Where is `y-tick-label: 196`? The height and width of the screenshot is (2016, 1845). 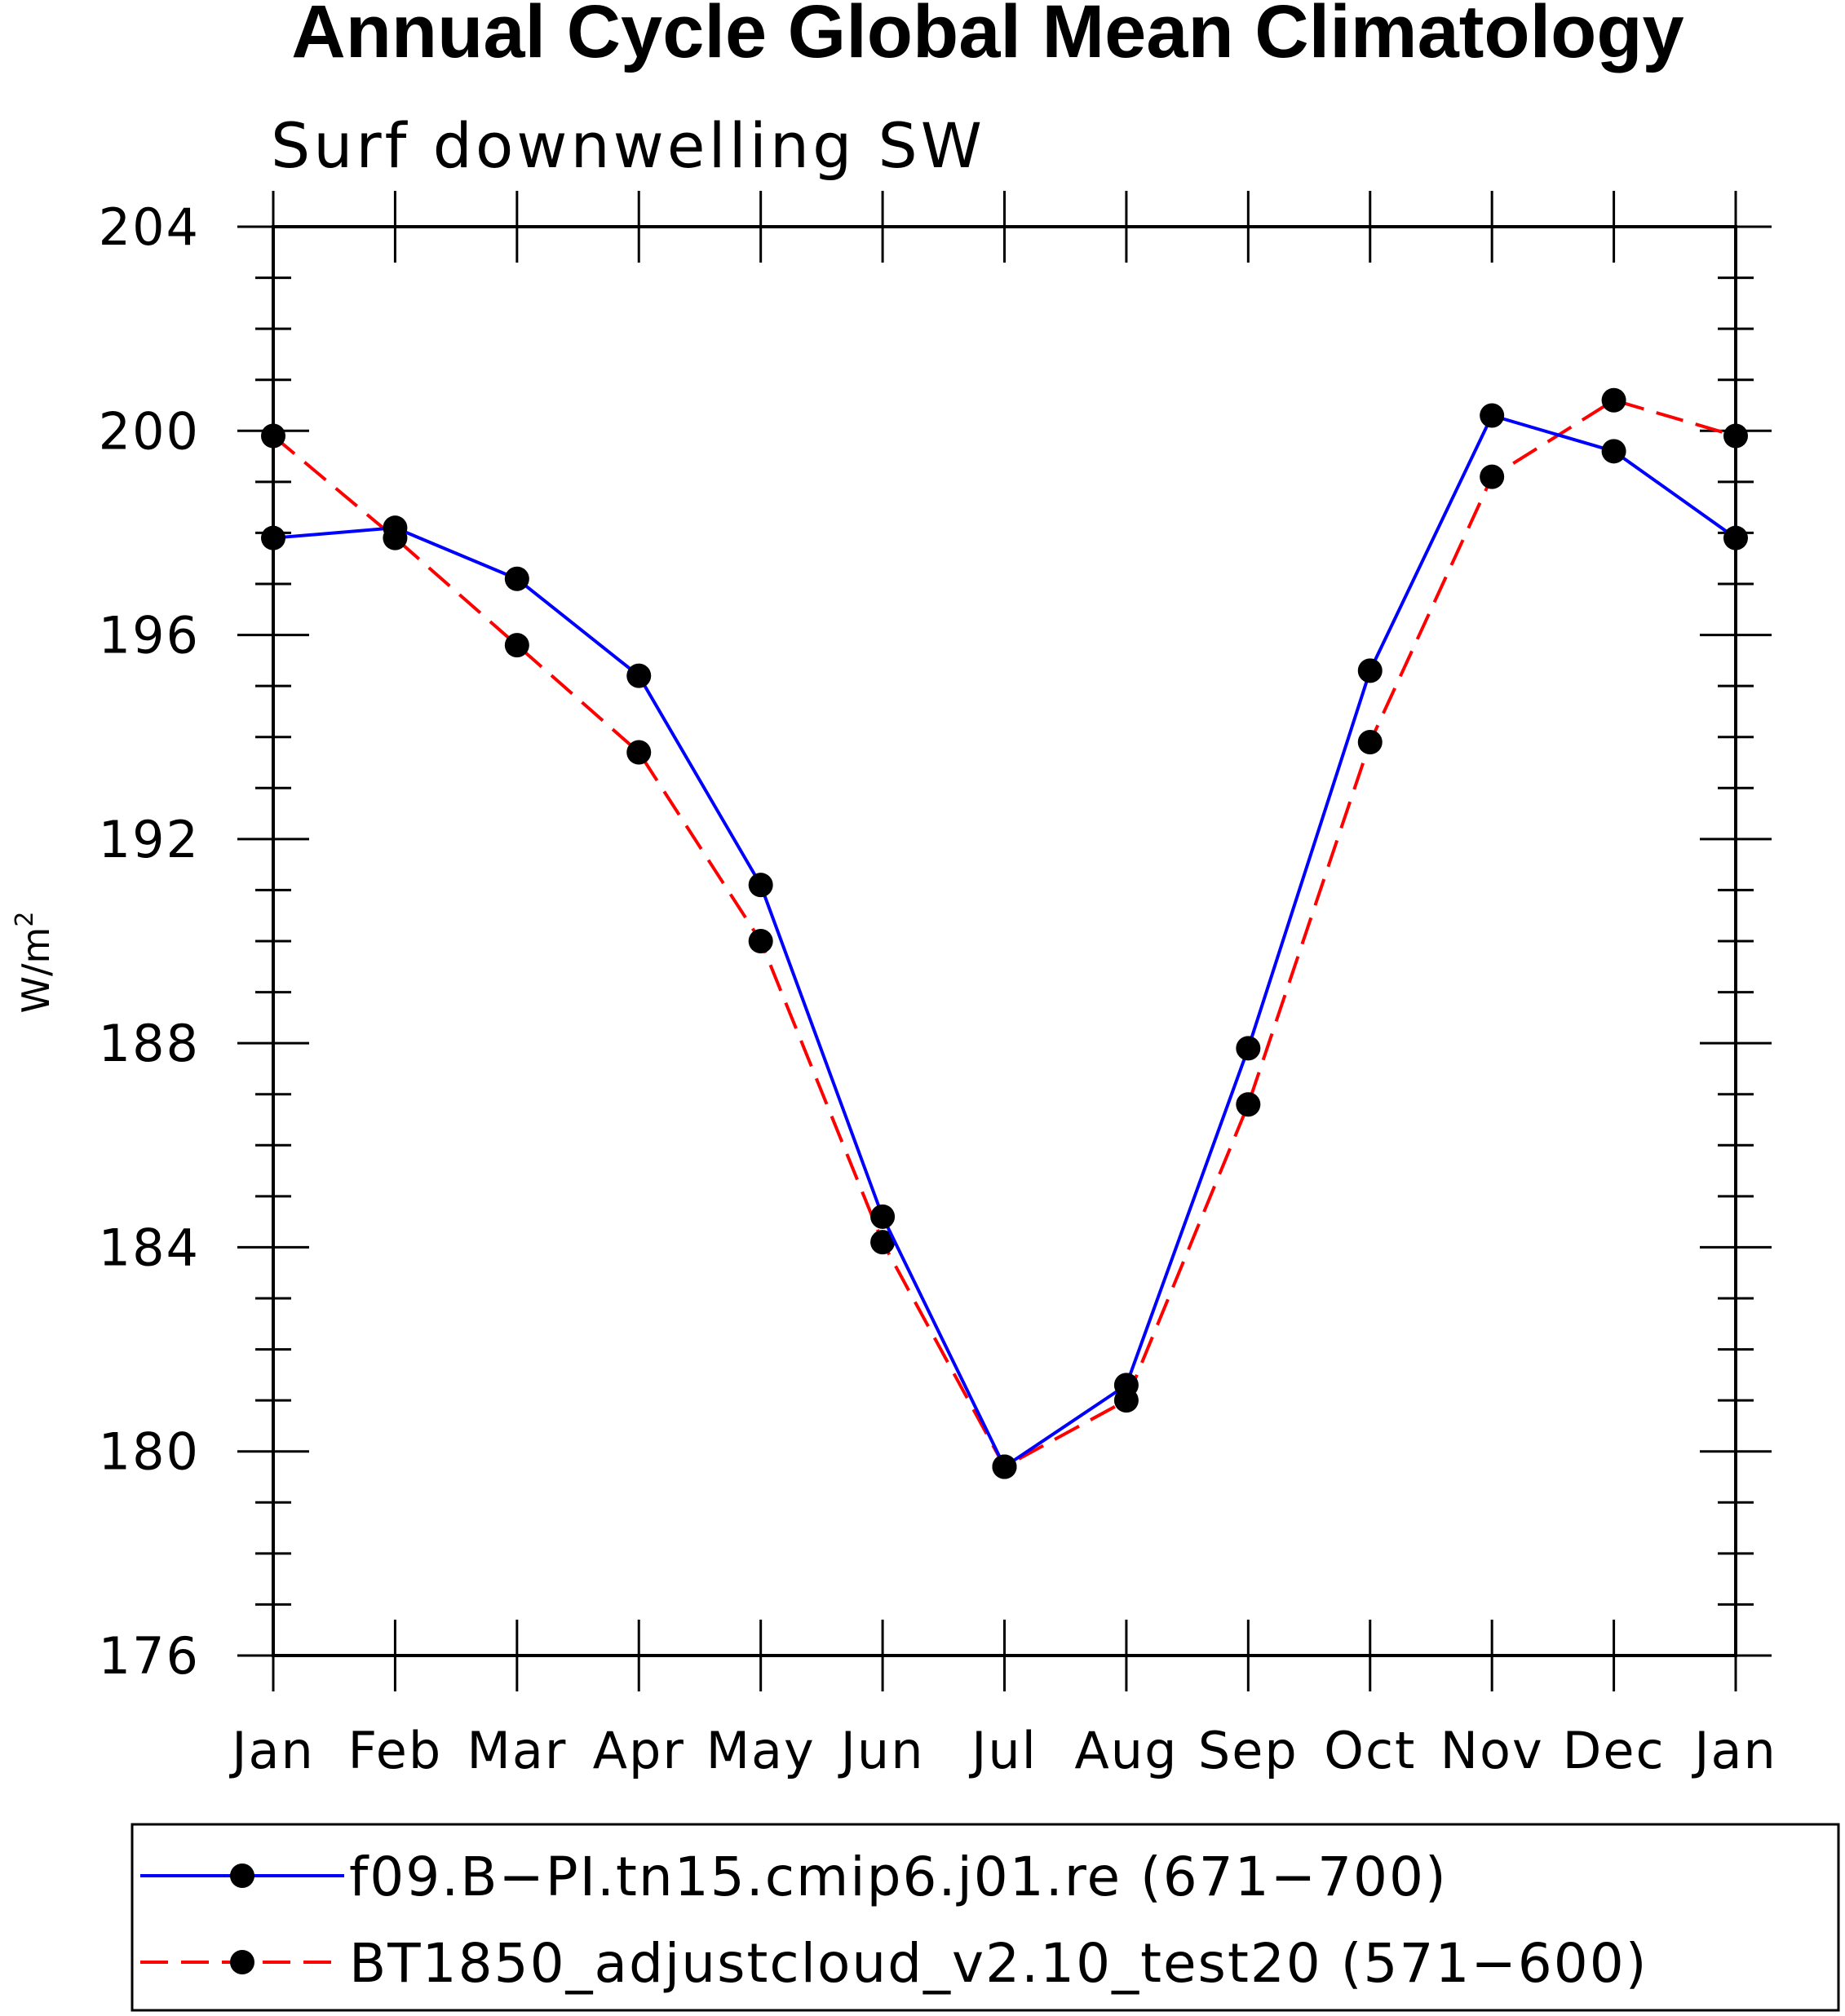 y-tick-label: 196 is located at coordinates (150, 635).